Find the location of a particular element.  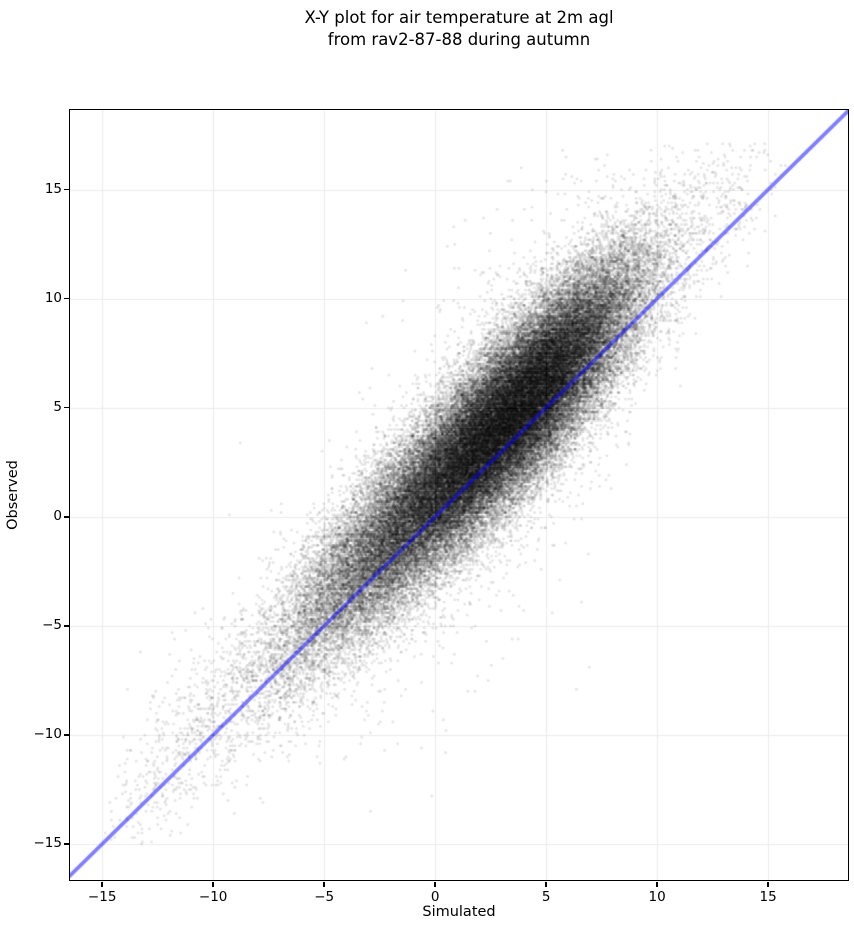

y-tick-label: −10 is located at coordinates (48, 733).